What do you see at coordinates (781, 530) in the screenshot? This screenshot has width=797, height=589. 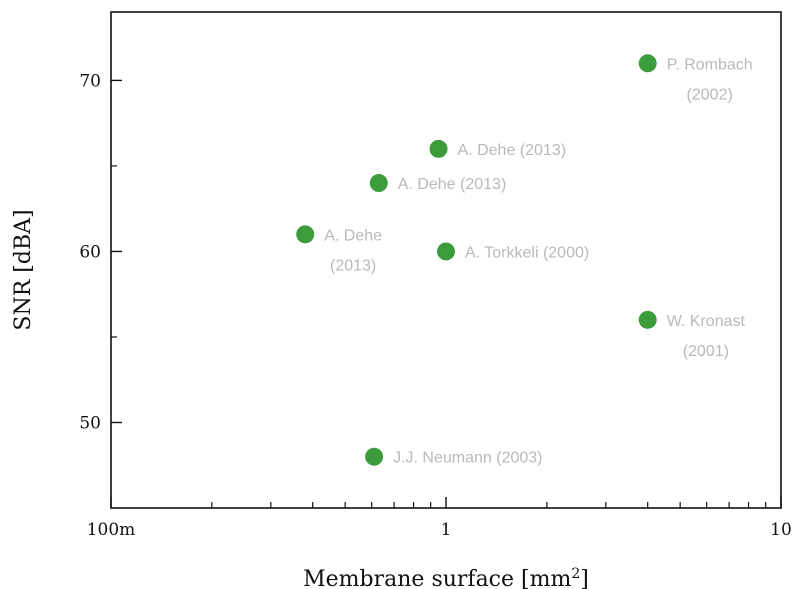 I see `x-tick-label: 10` at bounding box center [781, 530].